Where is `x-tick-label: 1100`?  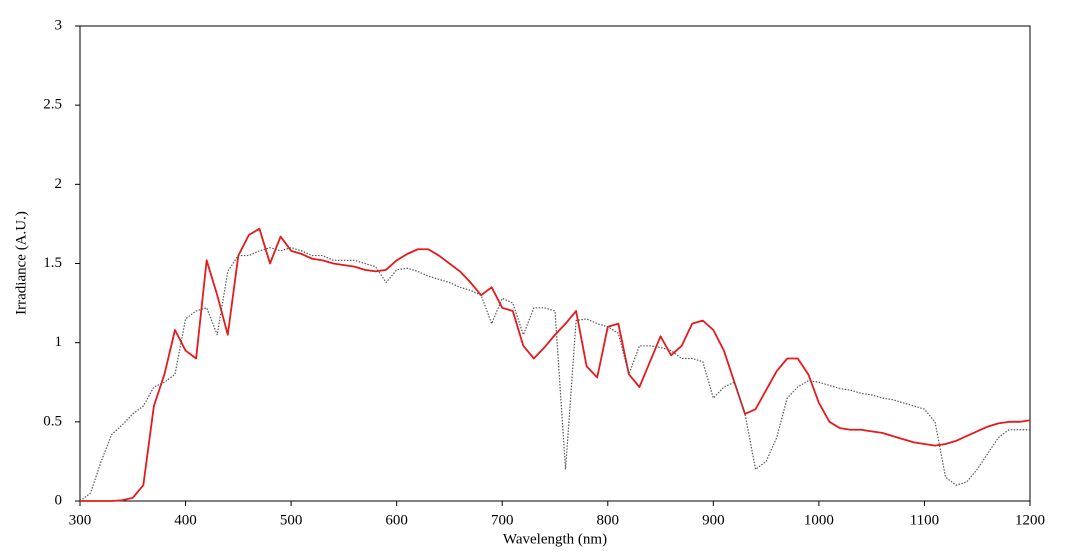 x-tick-label: 1100 is located at coordinates (924, 520).